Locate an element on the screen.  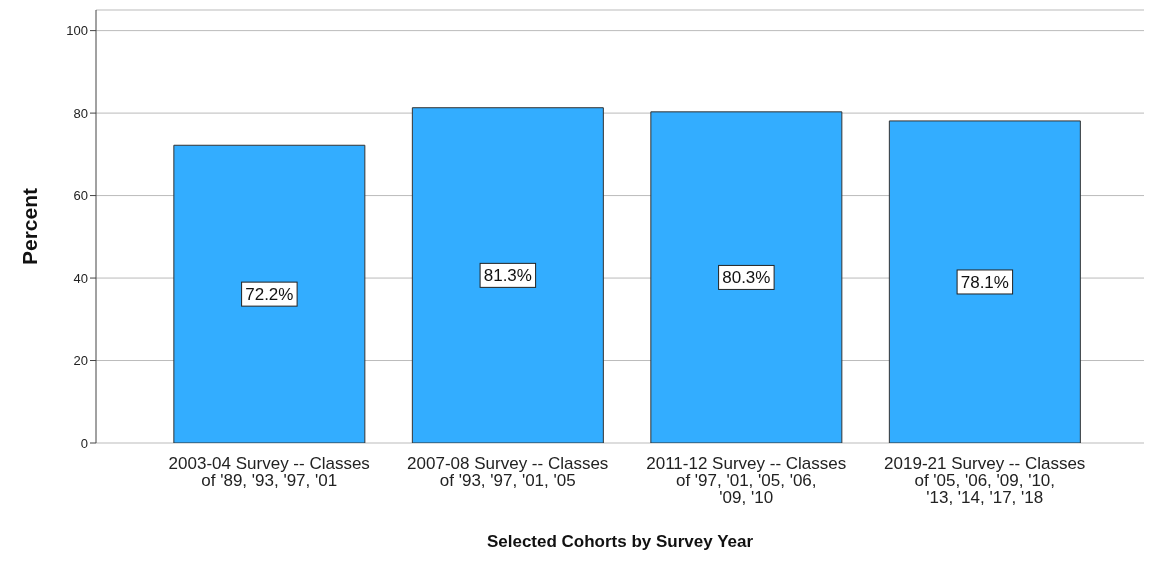
data-label: 80.3% is located at coordinates (746, 278).